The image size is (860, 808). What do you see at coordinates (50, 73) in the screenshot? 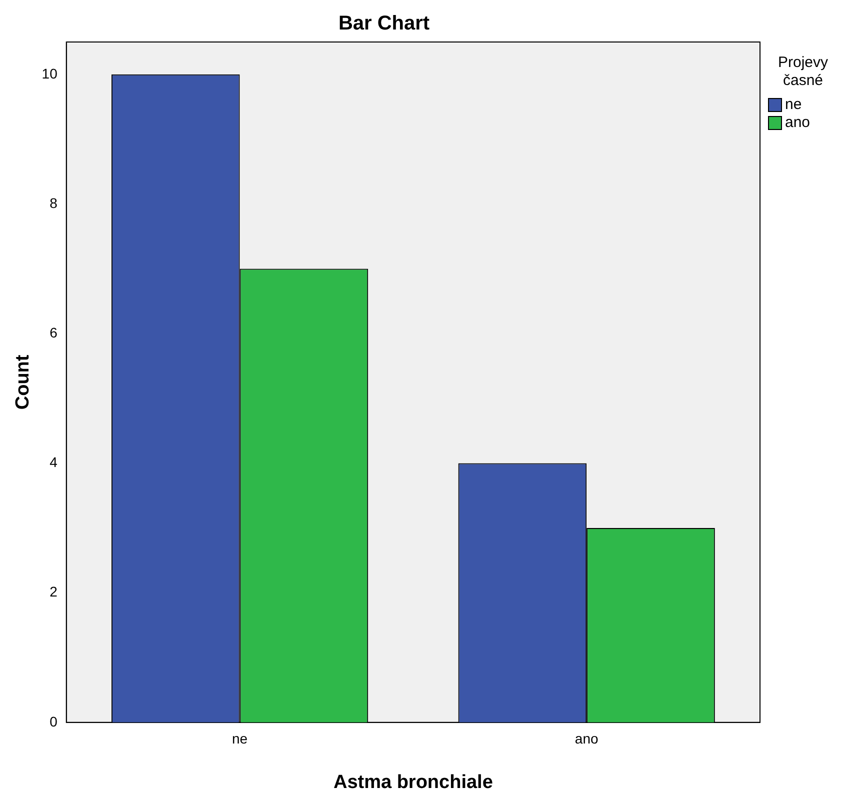
I see `y-tick-label: 10` at bounding box center [50, 73].